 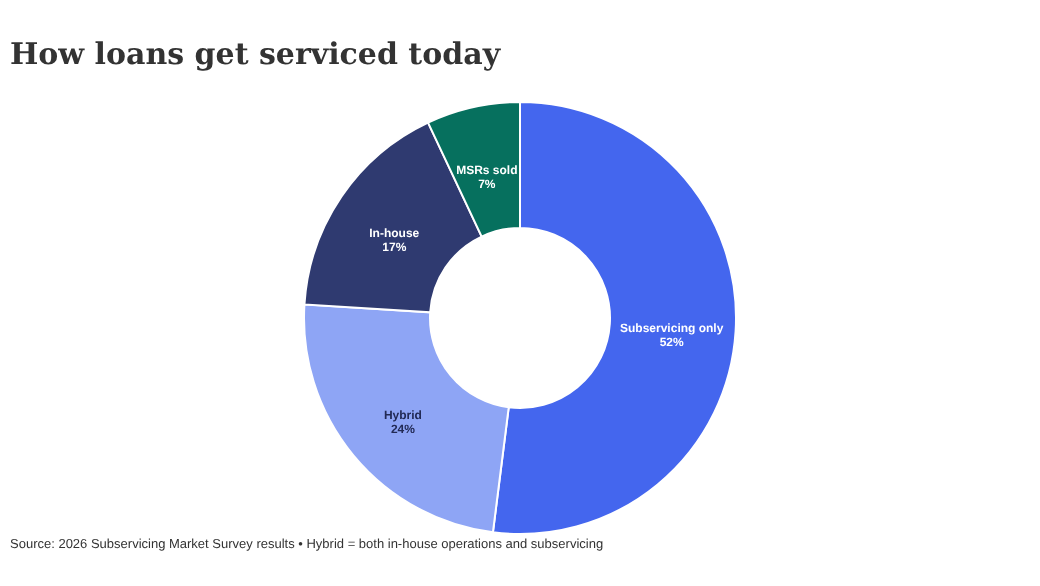 What do you see at coordinates (256, 54) in the screenshot?
I see `chart-title: How loans get serviced today` at bounding box center [256, 54].